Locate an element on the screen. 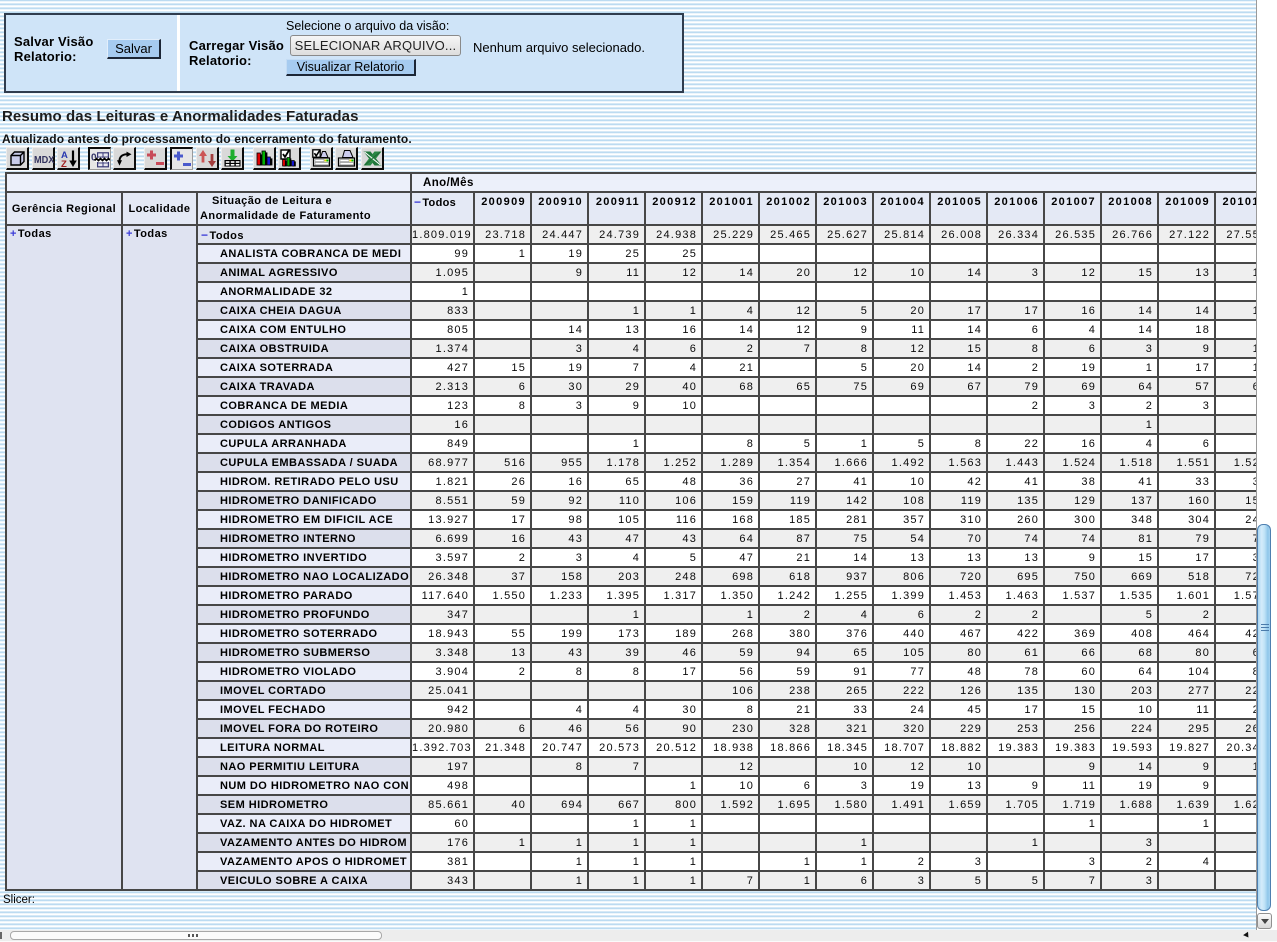  svg-text: 0 is located at coordinates (94, 158).